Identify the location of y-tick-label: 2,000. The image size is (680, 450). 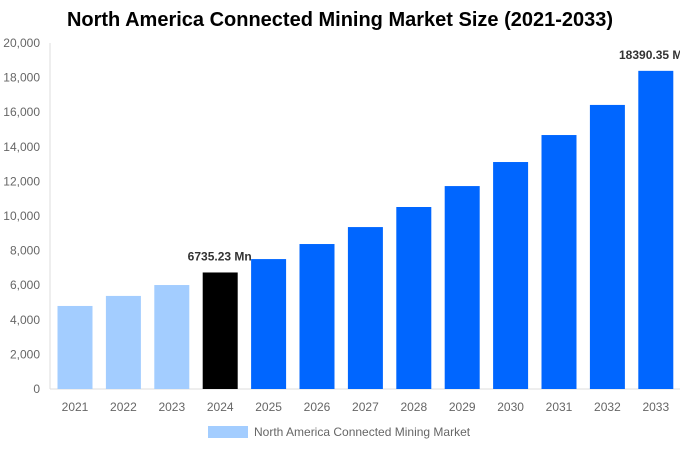
(25, 354).